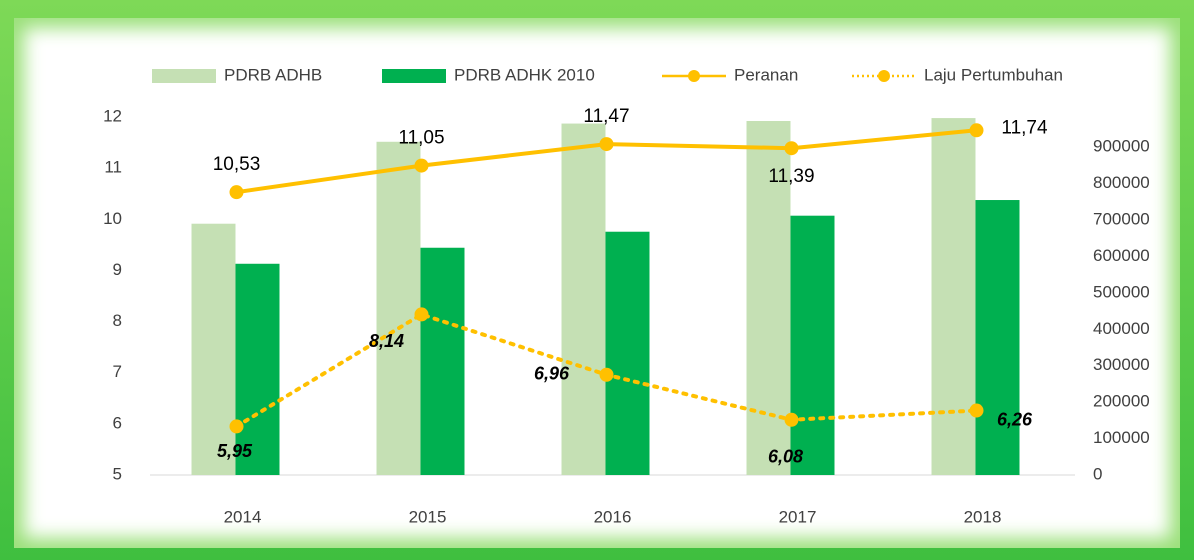 The width and height of the screenshot is (1194, 560). I want to click on x-tick-label: 2017, so click(798, 516).